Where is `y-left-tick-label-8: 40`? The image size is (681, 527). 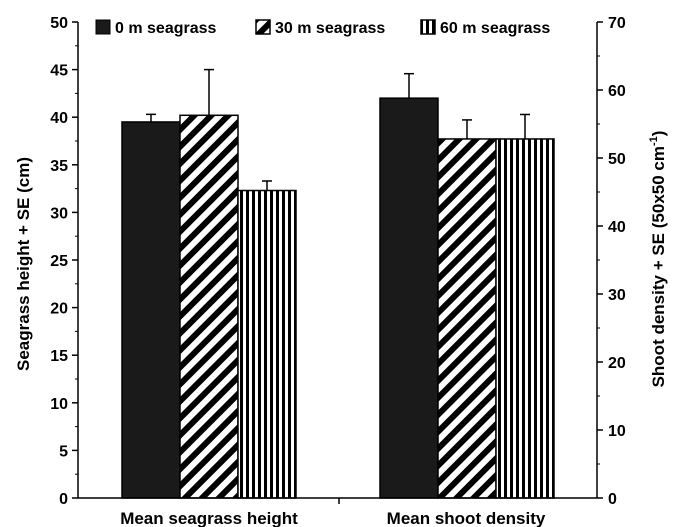
y-left-tick-label-8: 40 is located at coordinates (59, 118).